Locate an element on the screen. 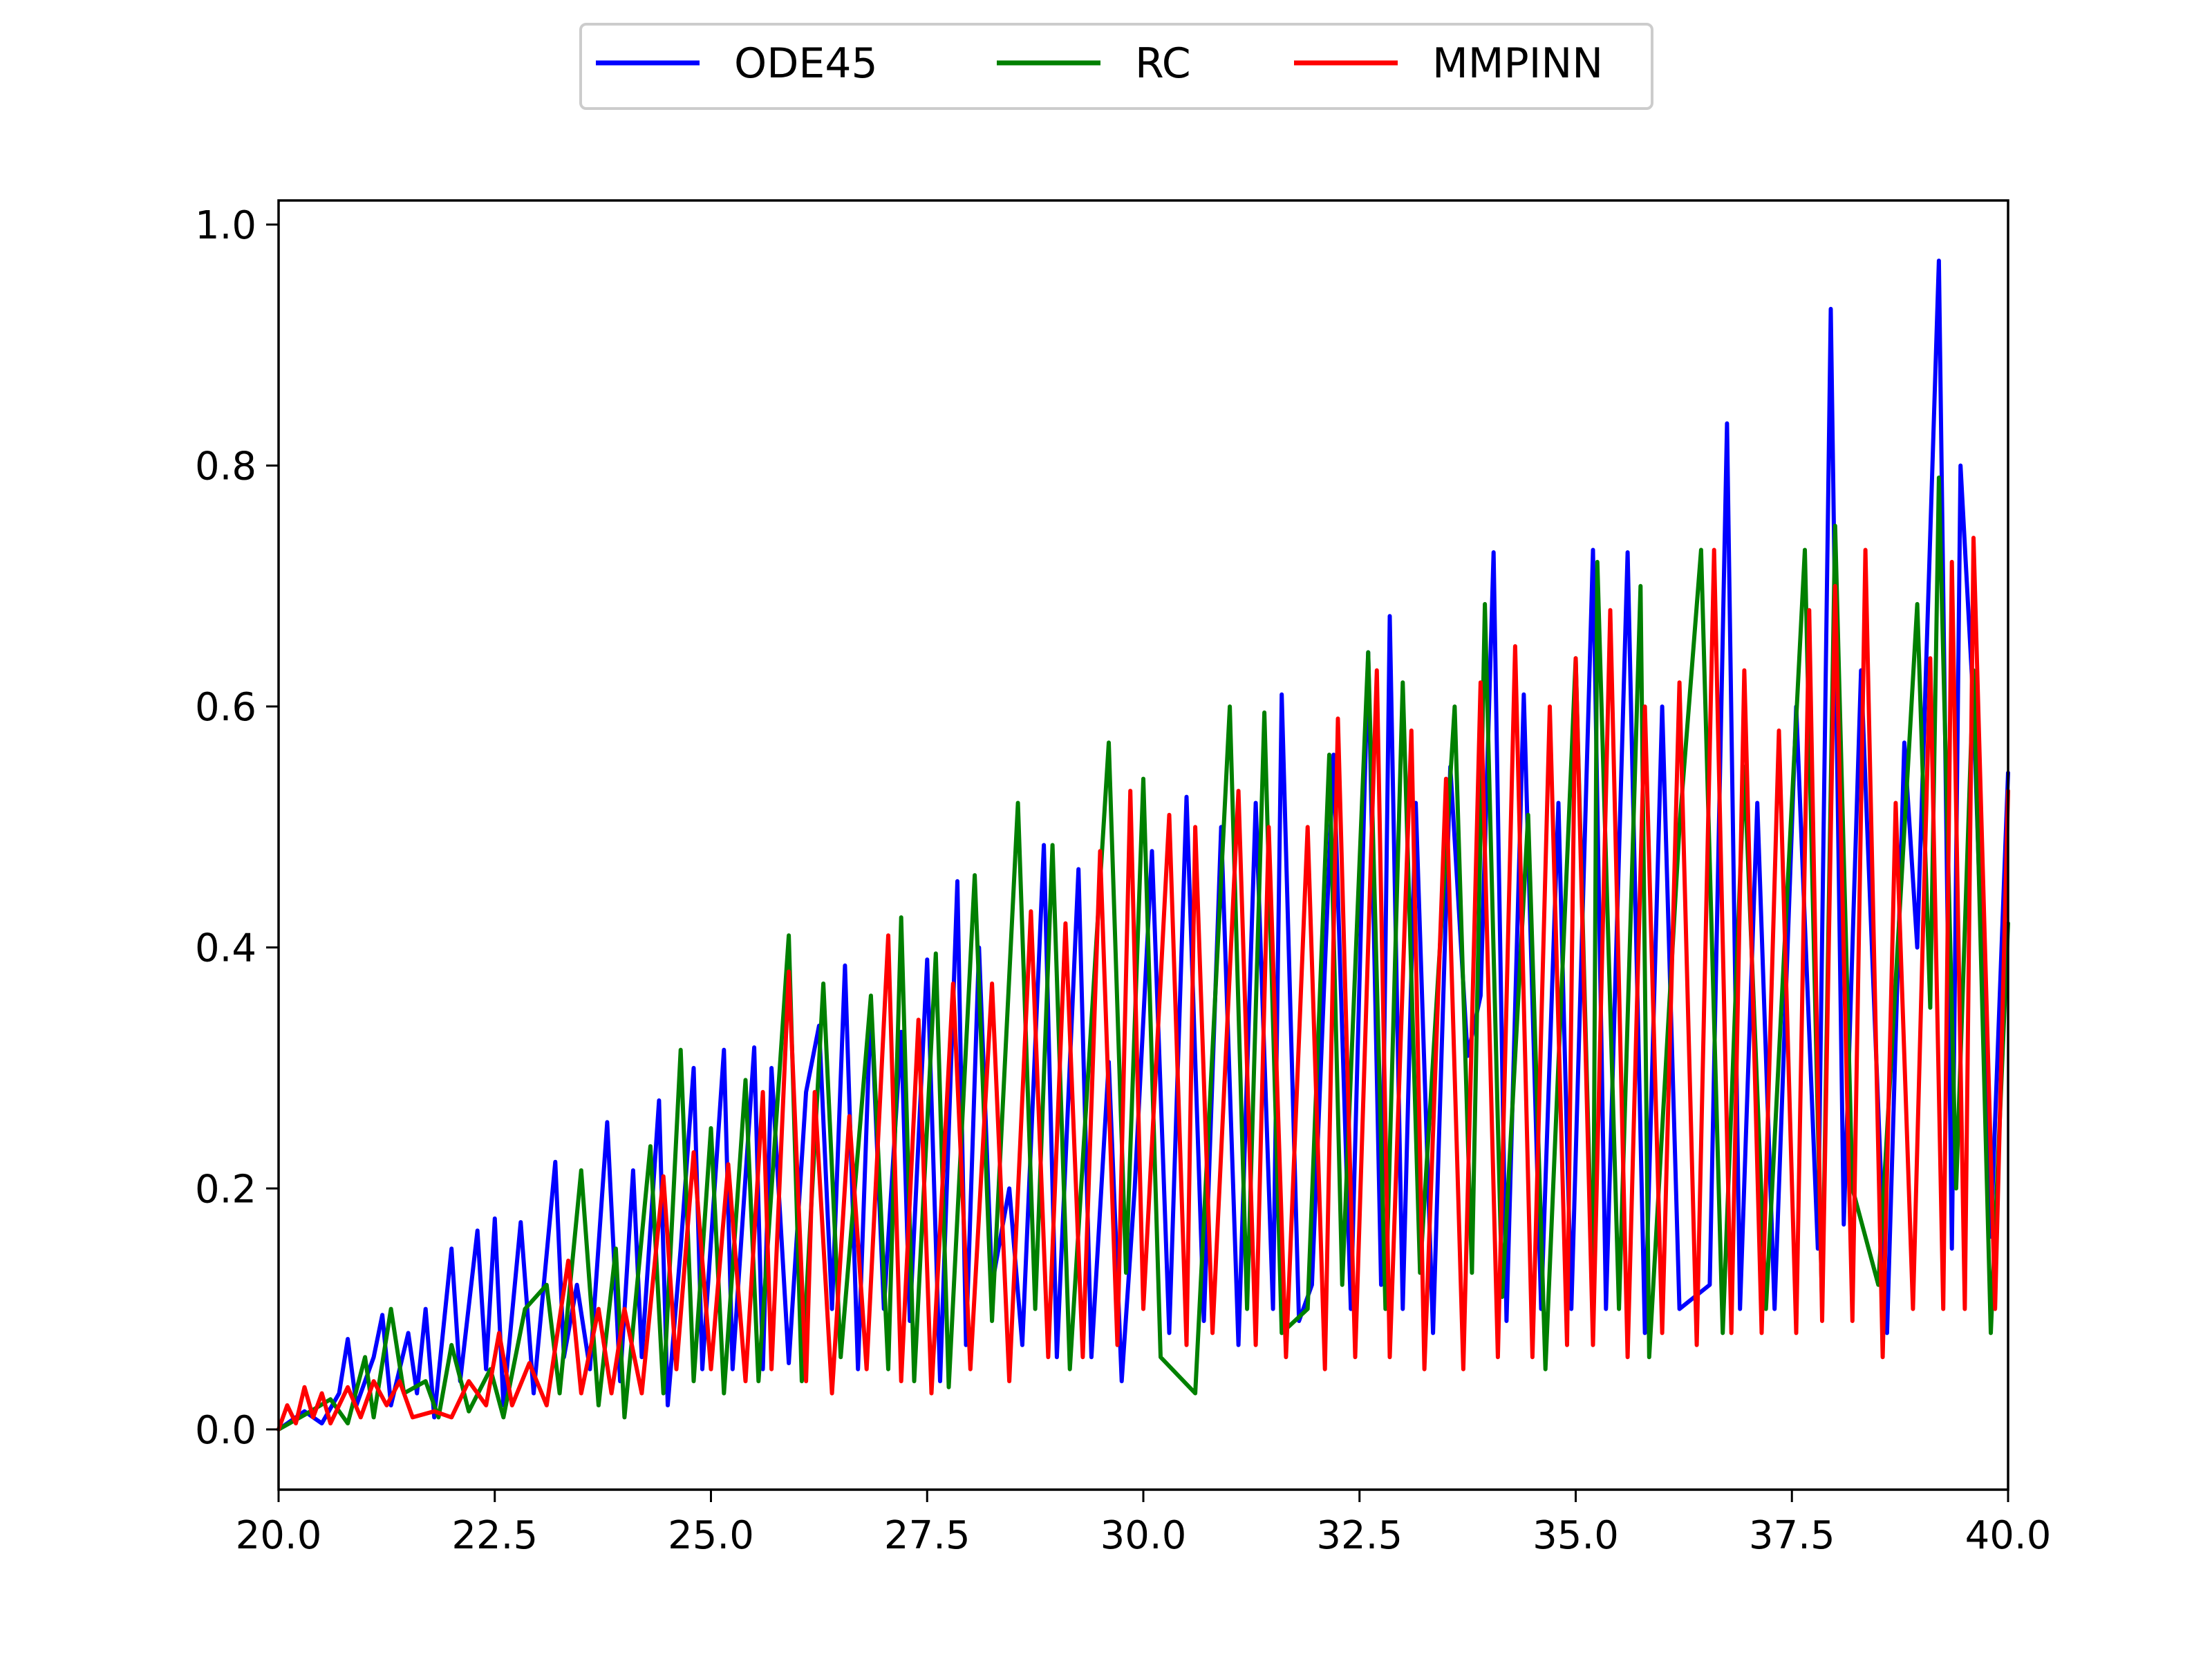 The width and height of the screenshot is (2212, 1659). x-tick-label: 22.5 is located at coordinates (494, 1535).